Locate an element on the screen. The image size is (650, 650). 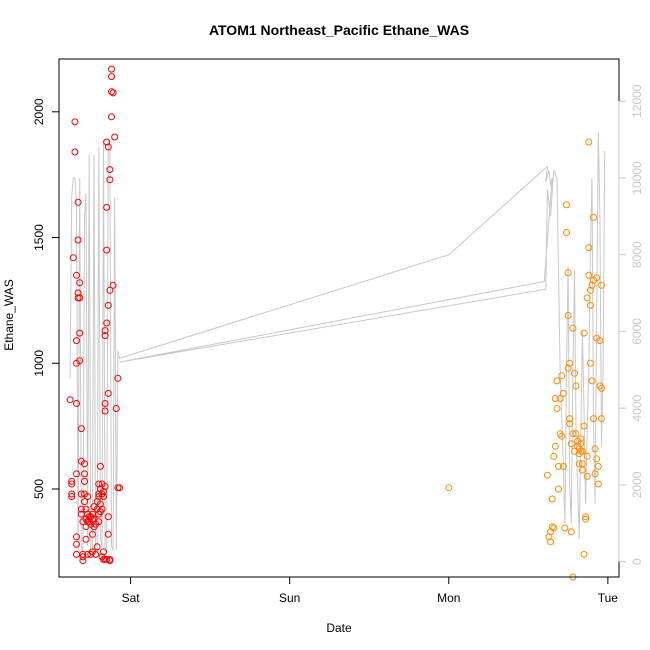
y2-tick-label: 4000 is located at coordinates (637, 408).